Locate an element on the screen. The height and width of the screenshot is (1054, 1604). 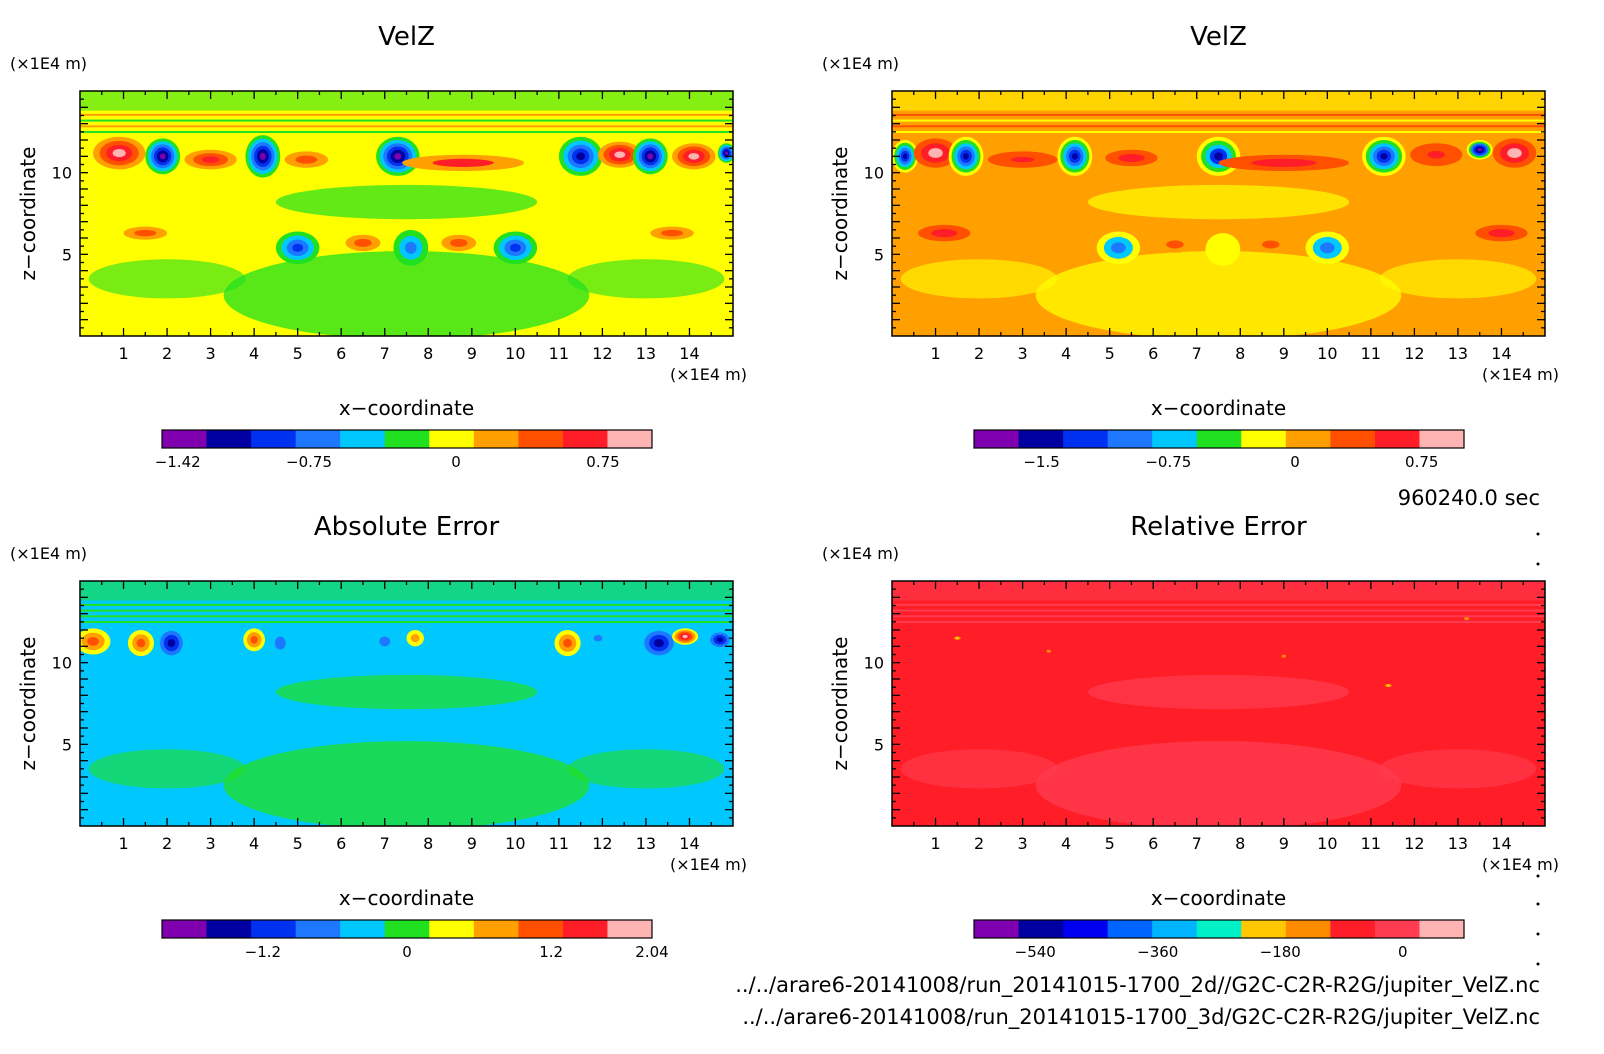
x-tick-label: 1 is located at coordinates (123, 353).